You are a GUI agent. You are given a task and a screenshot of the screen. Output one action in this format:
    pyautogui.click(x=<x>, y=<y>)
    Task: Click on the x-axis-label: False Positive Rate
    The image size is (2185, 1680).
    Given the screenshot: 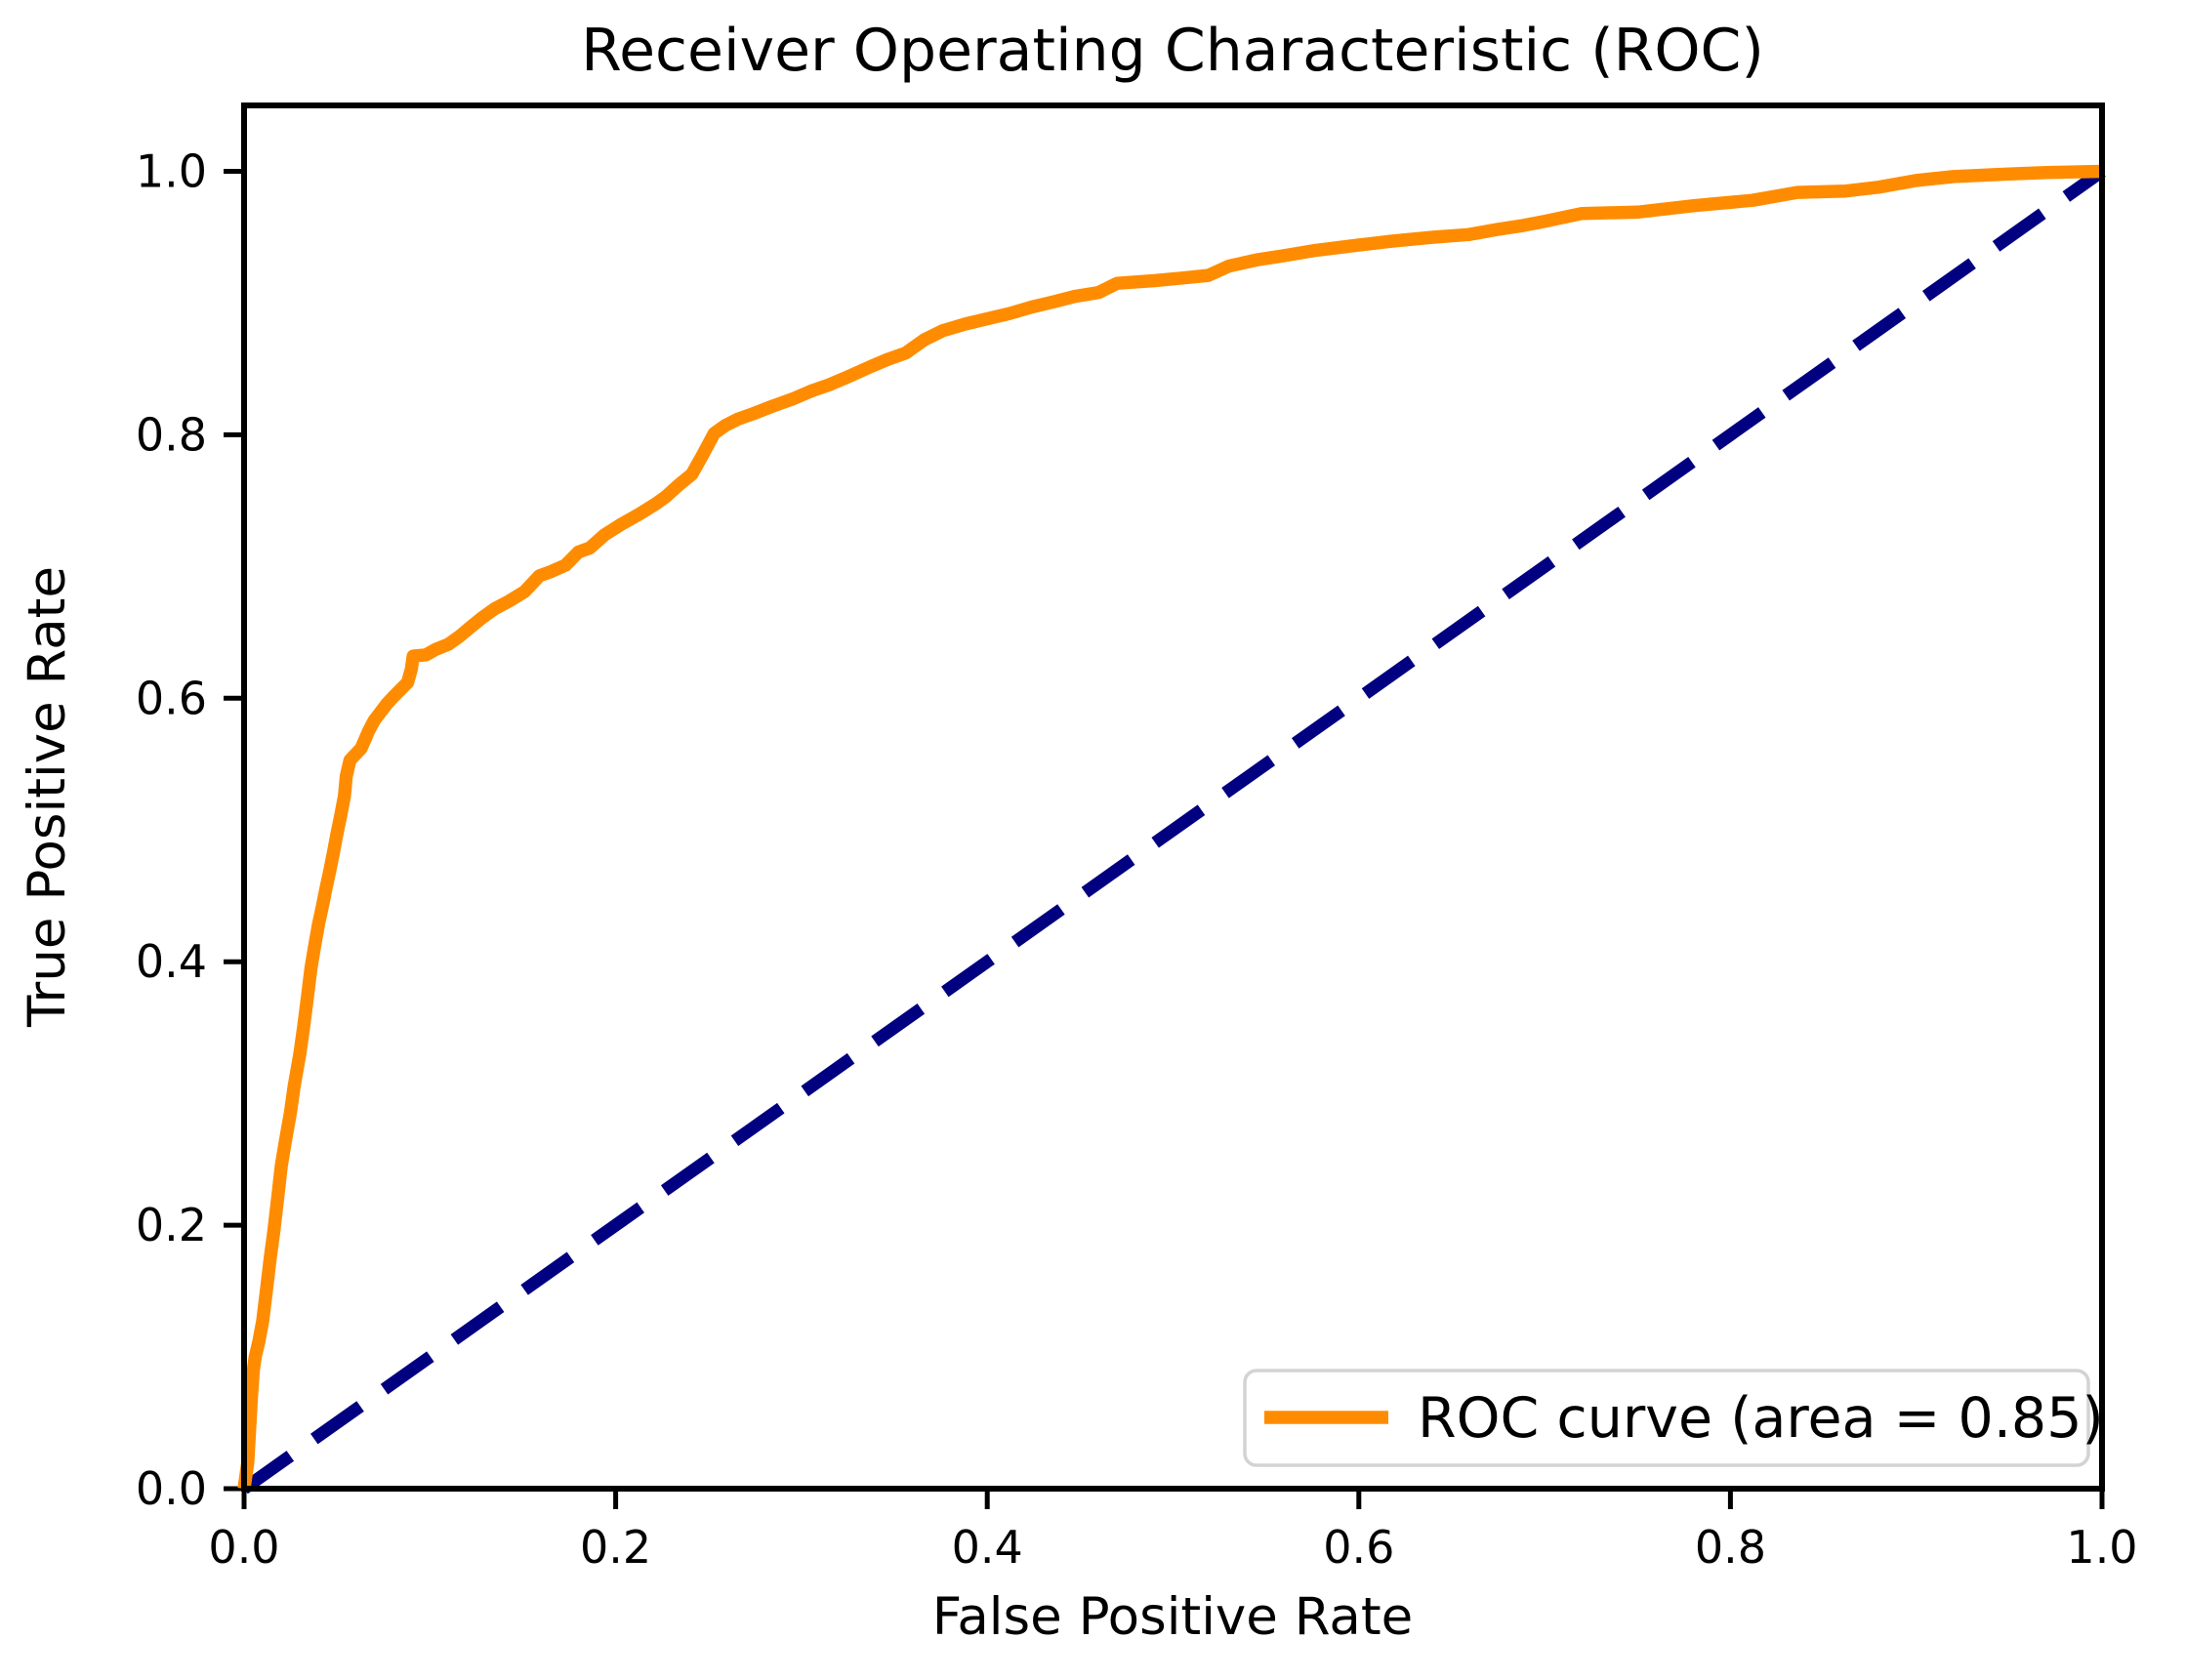 What is the action you would take?
    pyautogui.click(x=1173, y=1617)
    